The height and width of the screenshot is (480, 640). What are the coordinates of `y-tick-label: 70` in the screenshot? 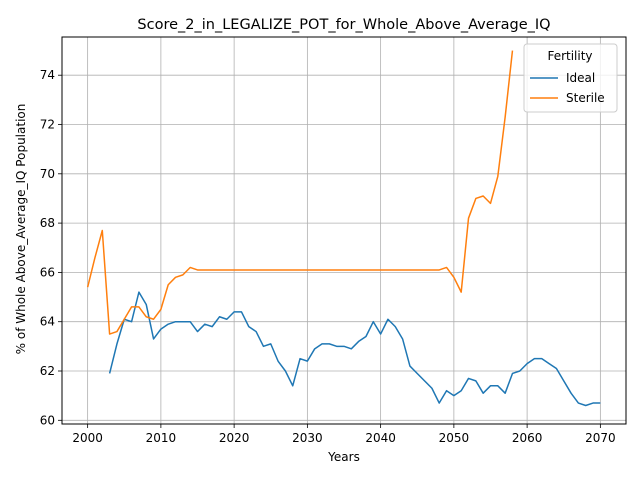 It's located at (47, 174).